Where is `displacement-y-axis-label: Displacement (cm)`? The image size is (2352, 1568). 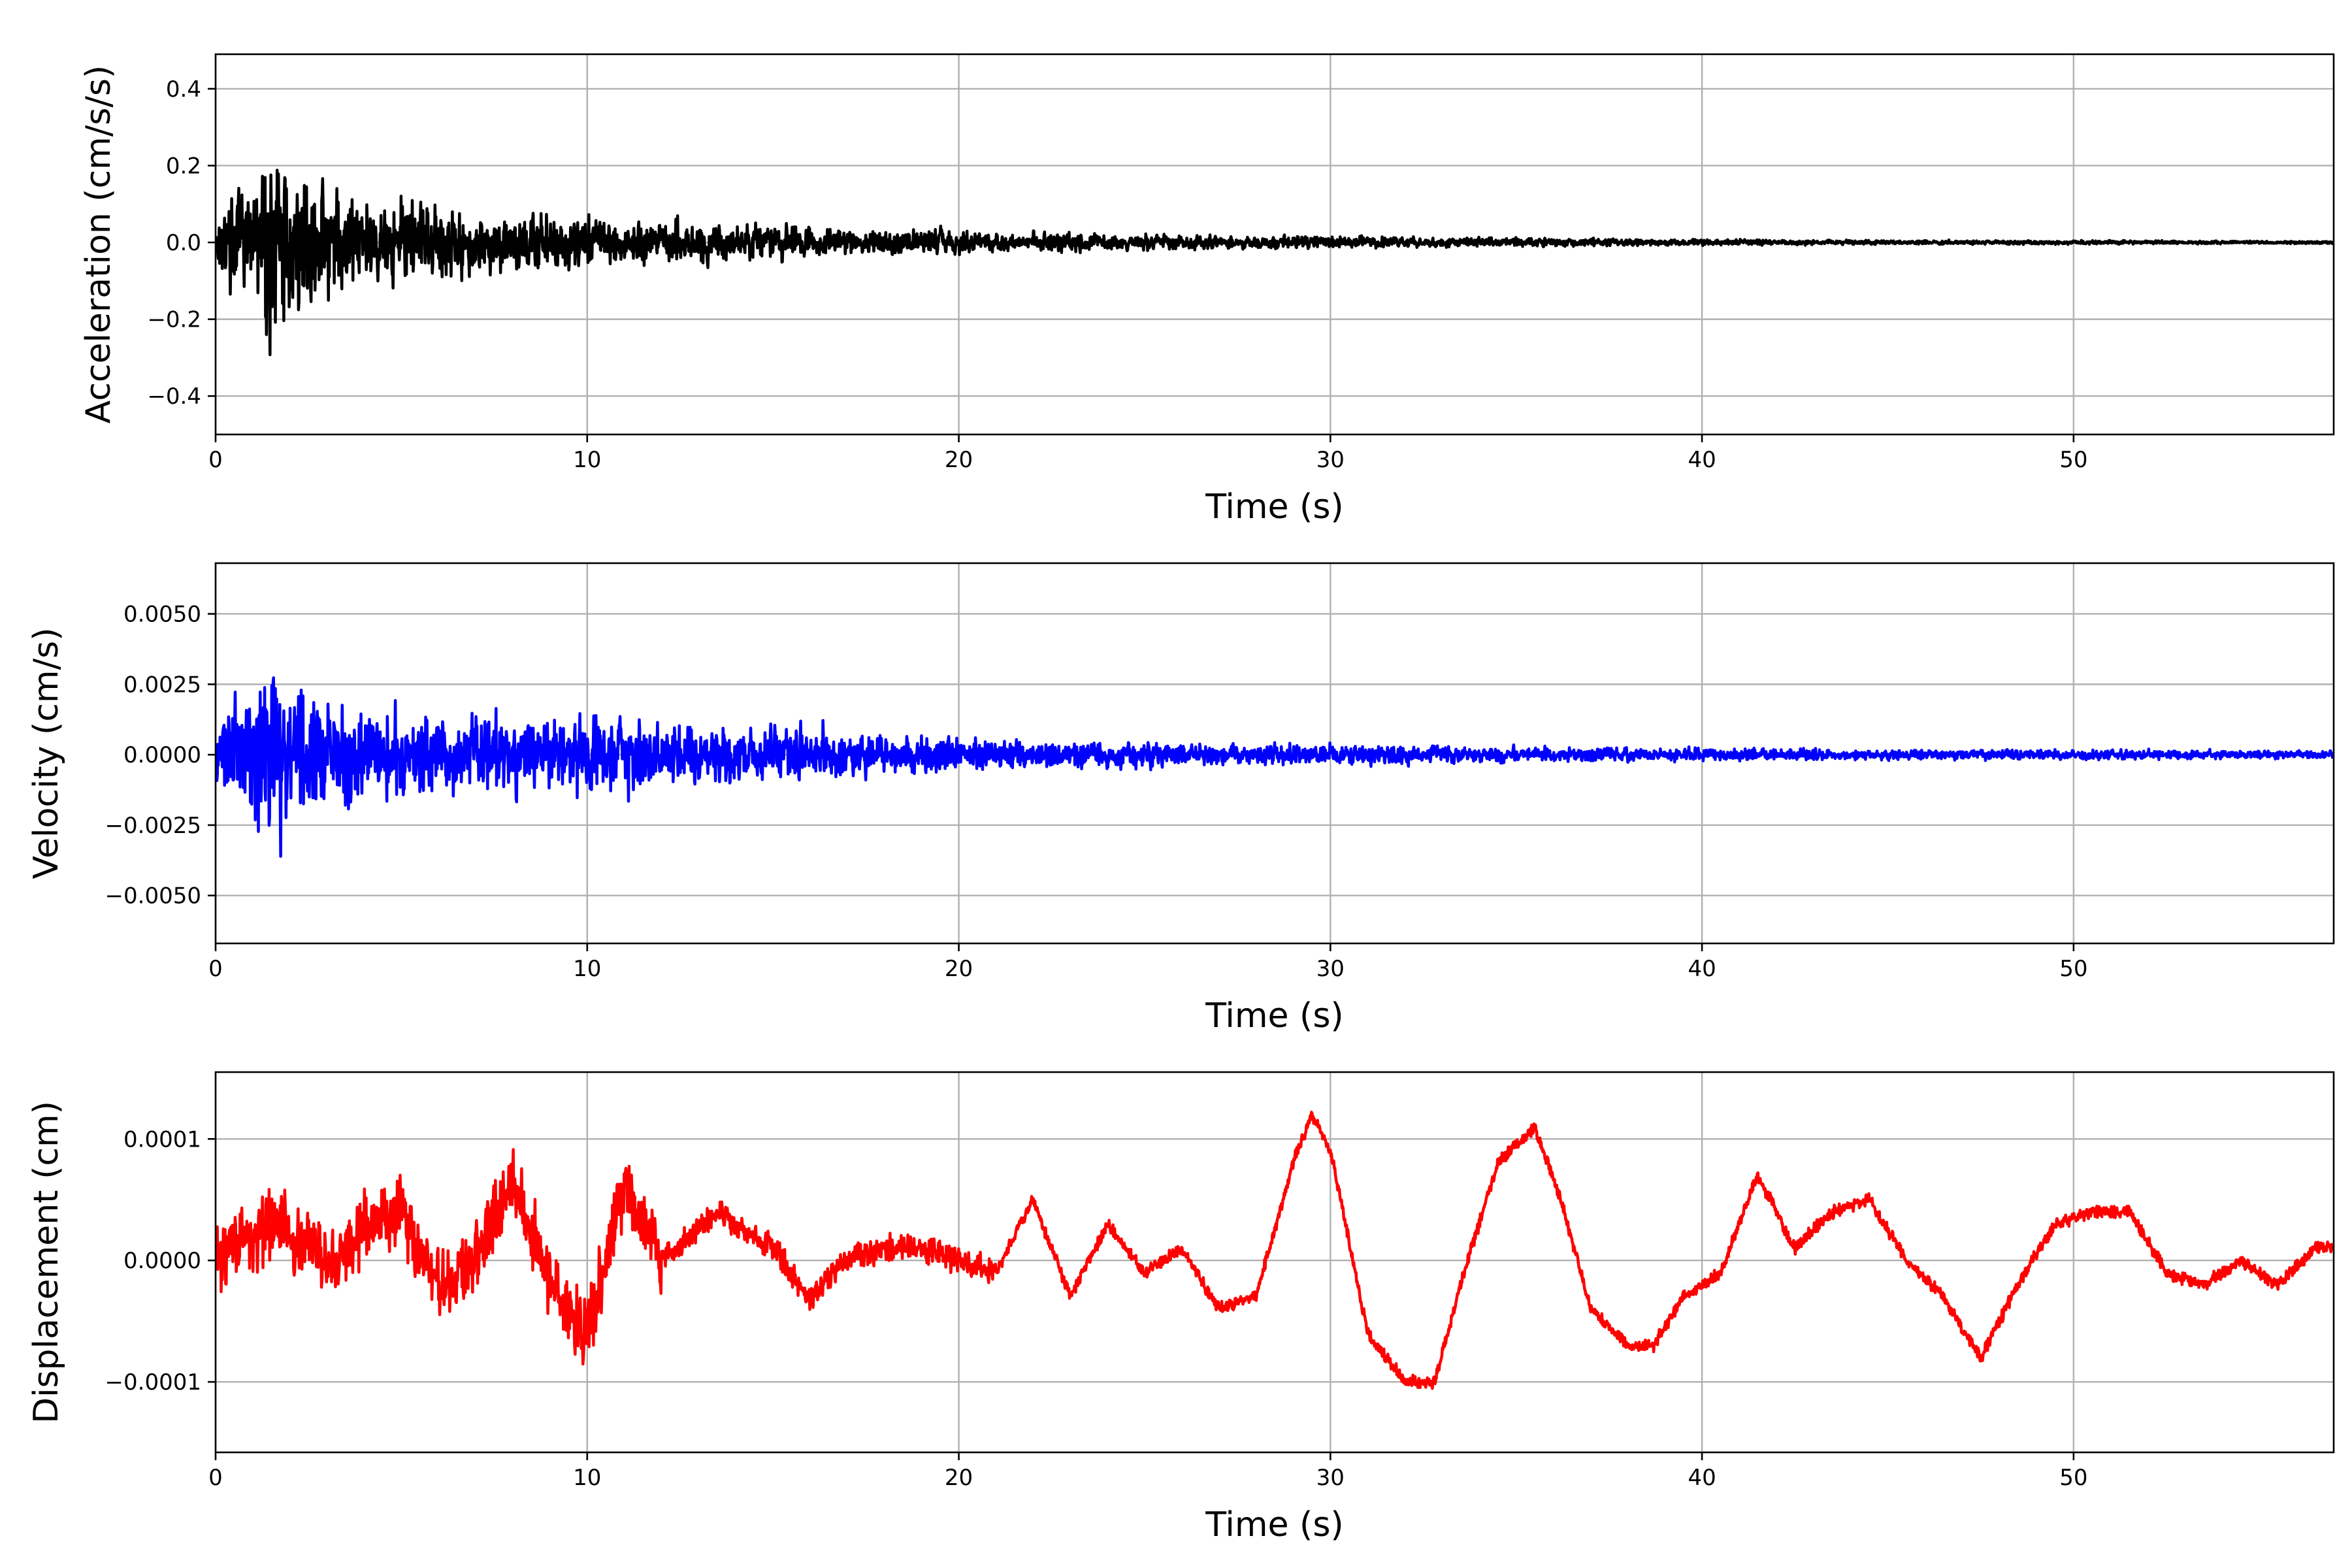
displacement-y-axis-label: Displacement (cm) is located at coordinates (46, 1262).